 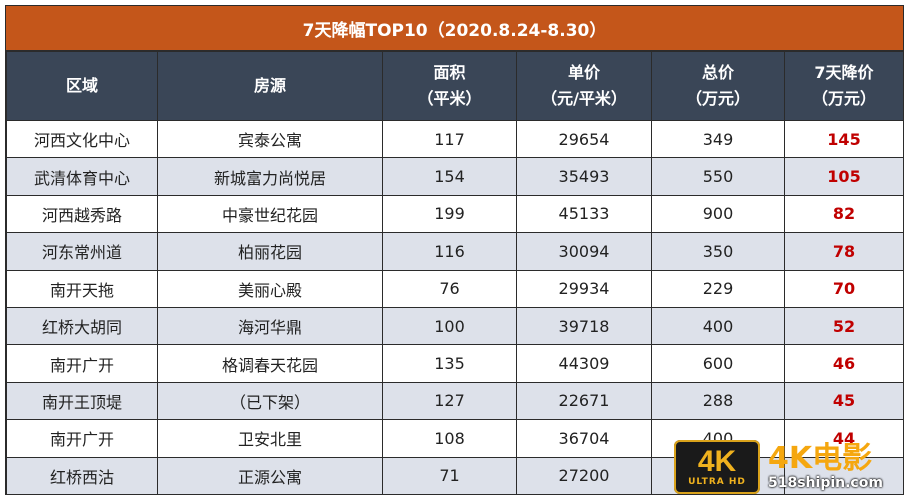 What do you see at coordinates (270, 363) in the screenshot?
I see `cell-listing: 格调春天花园` at bounding box center [270, 363].